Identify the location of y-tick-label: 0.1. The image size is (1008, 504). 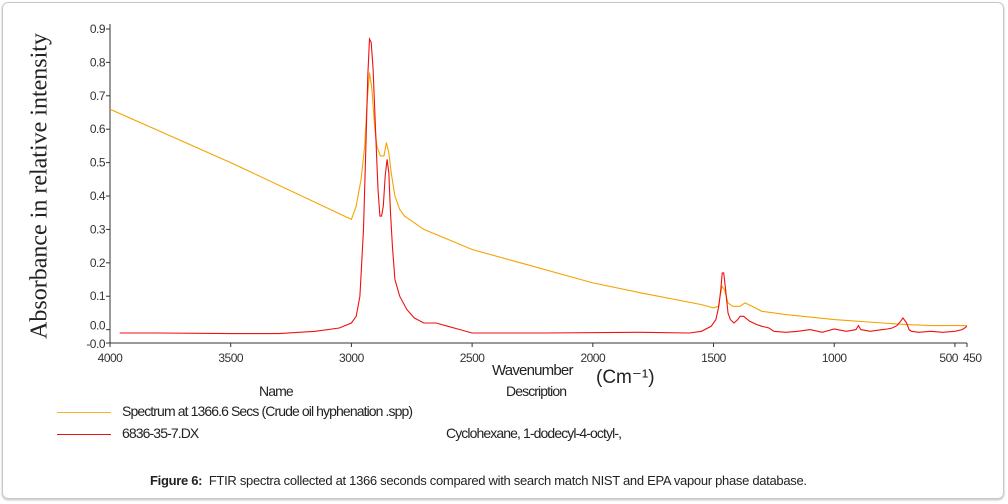
(98, 296).